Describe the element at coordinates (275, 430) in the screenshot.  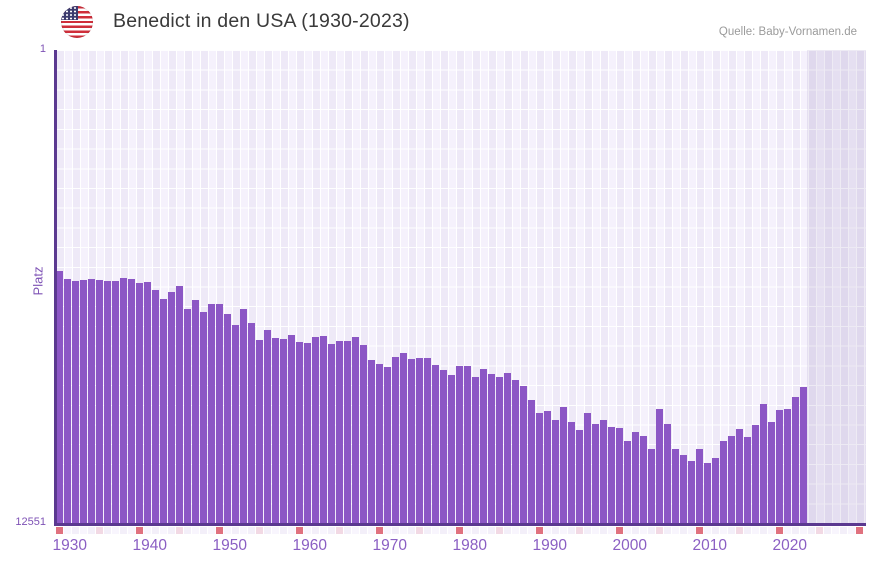
I see `bar-1957` at that location.